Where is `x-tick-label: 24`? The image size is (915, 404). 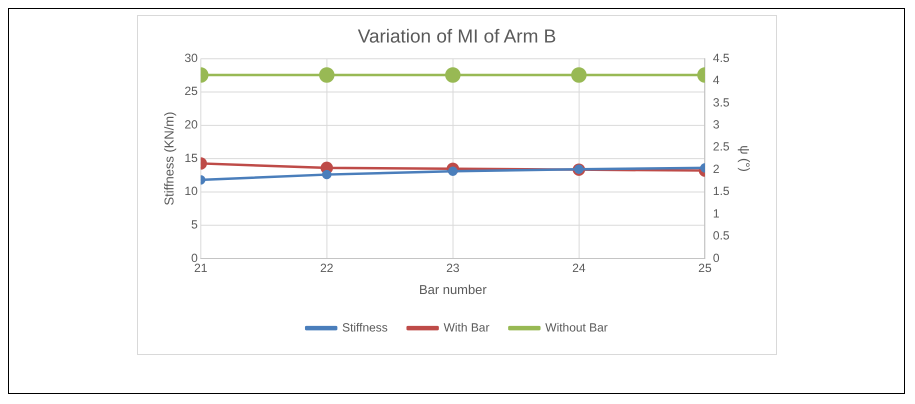
x-tick-label: 24 is located at coordinates (579, 268).